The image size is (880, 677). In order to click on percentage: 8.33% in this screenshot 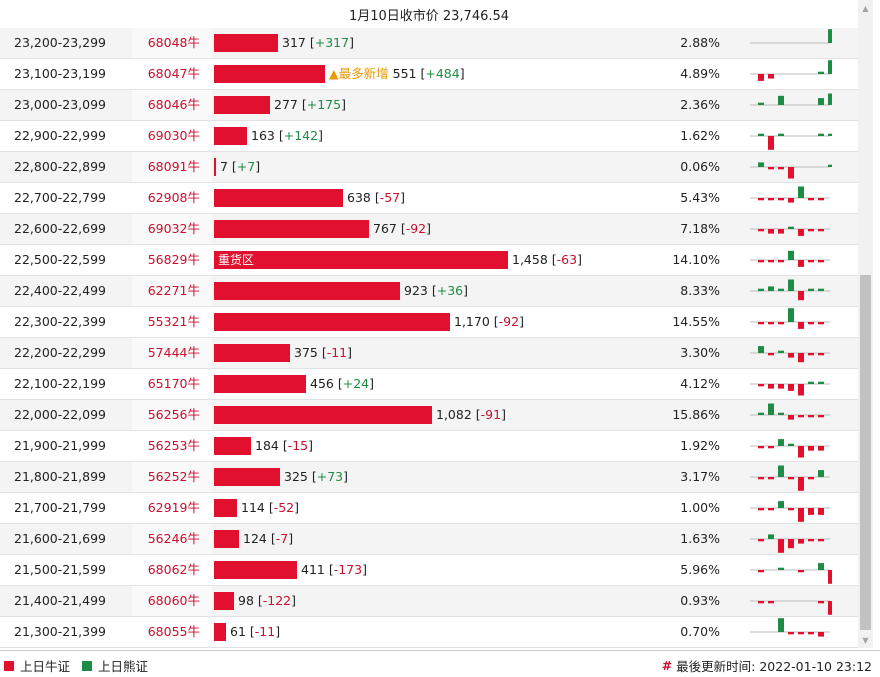, I will do `click(700, 290)`.